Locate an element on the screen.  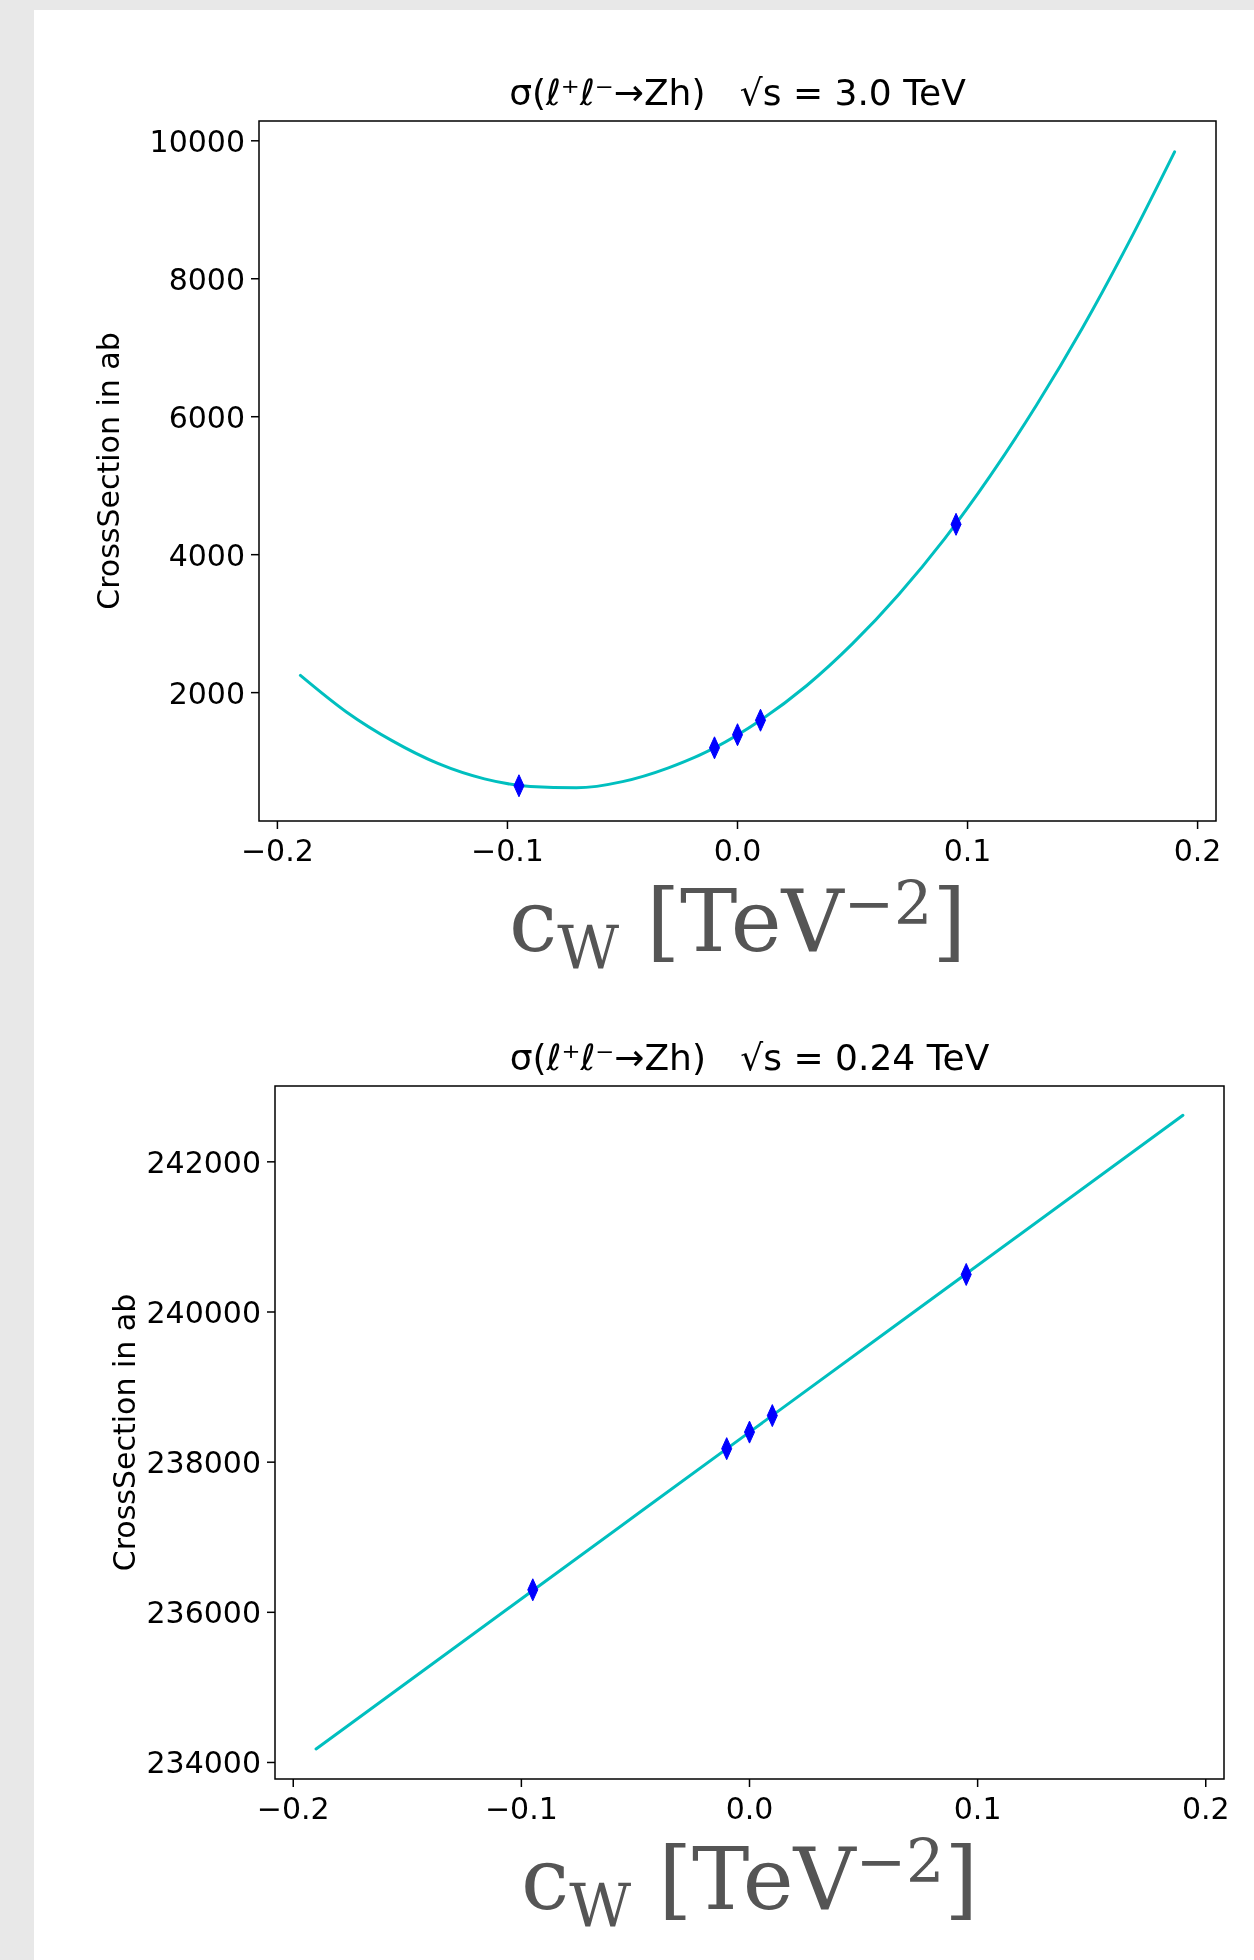
y-tick-label: 8000 is located at coordinates (206, 279).